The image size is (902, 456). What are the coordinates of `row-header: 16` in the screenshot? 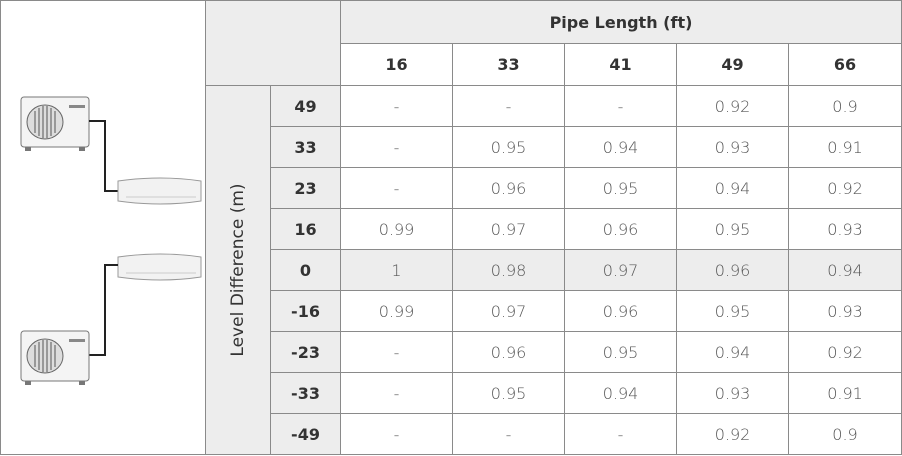 It's located at (305, 229).